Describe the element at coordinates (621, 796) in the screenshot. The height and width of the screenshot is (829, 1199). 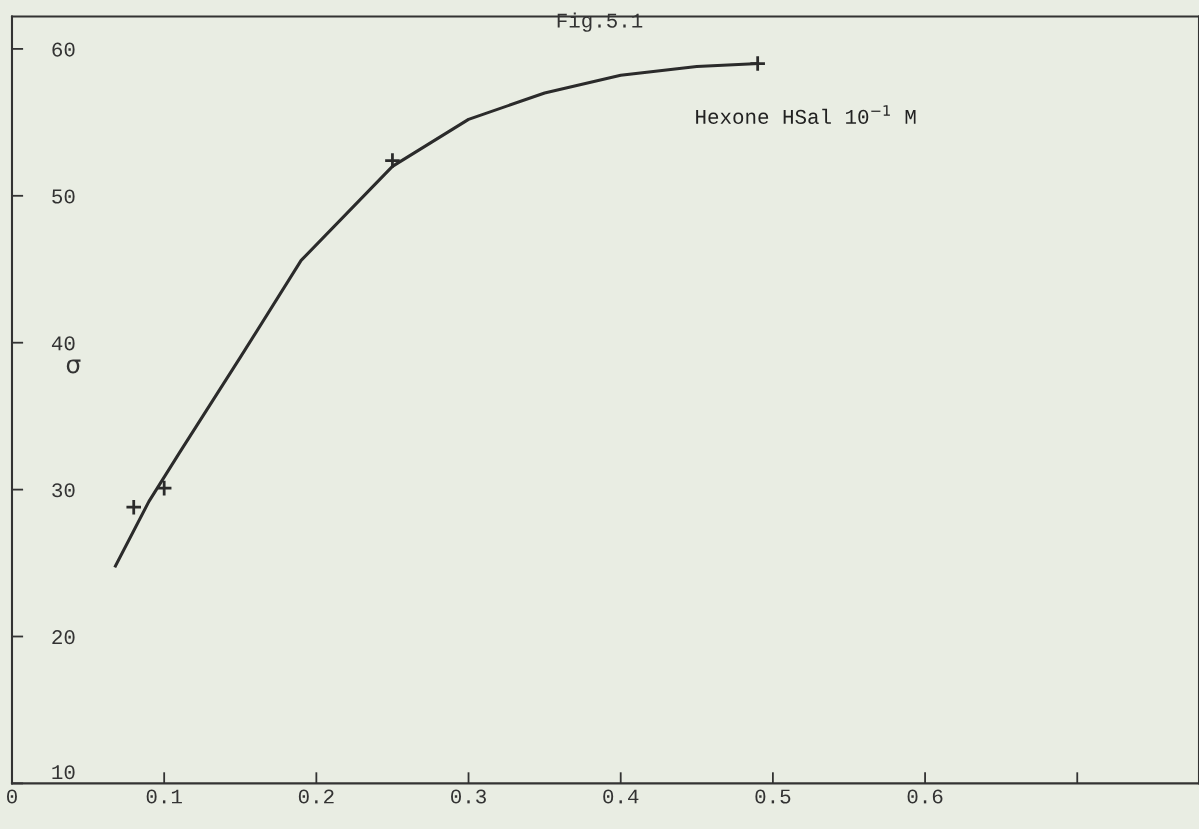
I see `x-tick-label: 0.4` at that location.